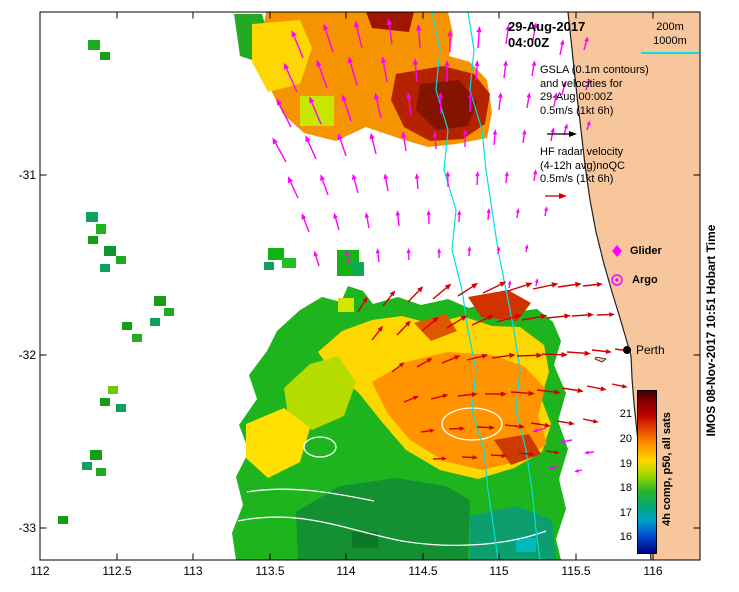 The height and width of the screenshot is (592, 739). Describe the element at coordinates (653, 571) in the screenshot. I see `x-tick-label: 116` at that location.